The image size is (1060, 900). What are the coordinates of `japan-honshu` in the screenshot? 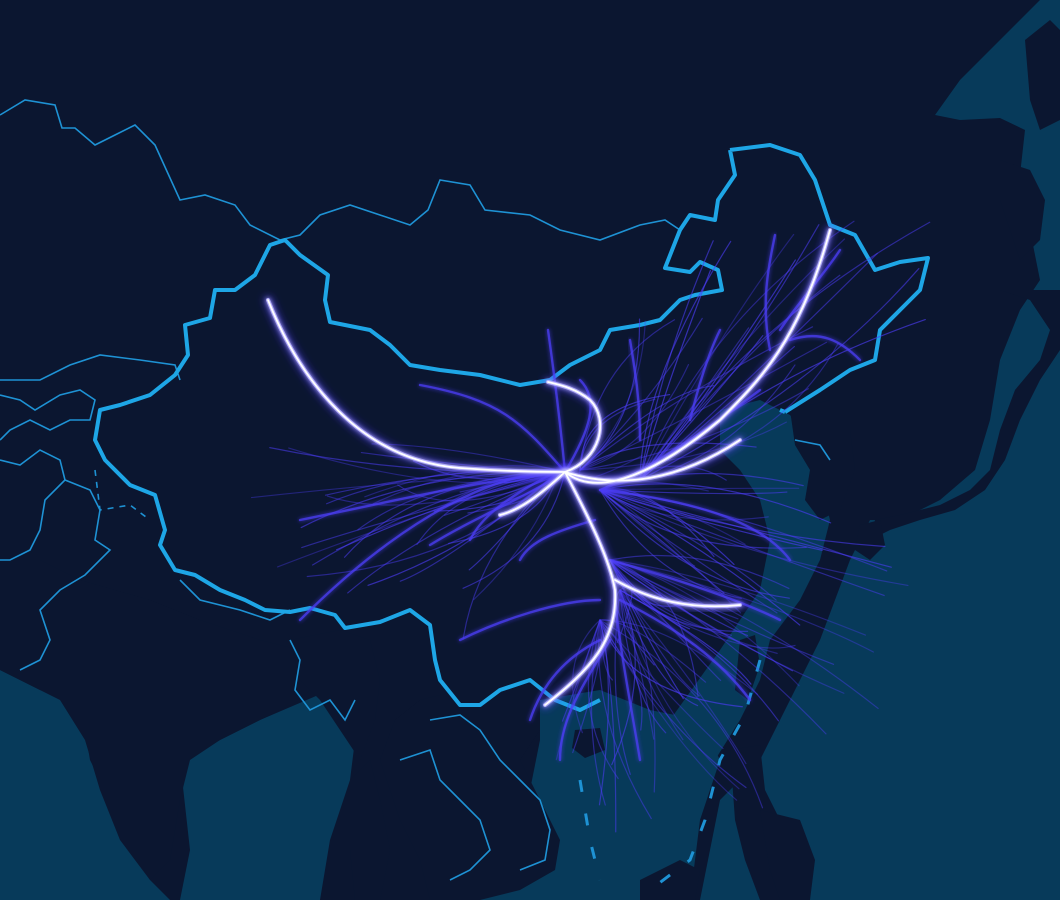 It's located at (965, 415).